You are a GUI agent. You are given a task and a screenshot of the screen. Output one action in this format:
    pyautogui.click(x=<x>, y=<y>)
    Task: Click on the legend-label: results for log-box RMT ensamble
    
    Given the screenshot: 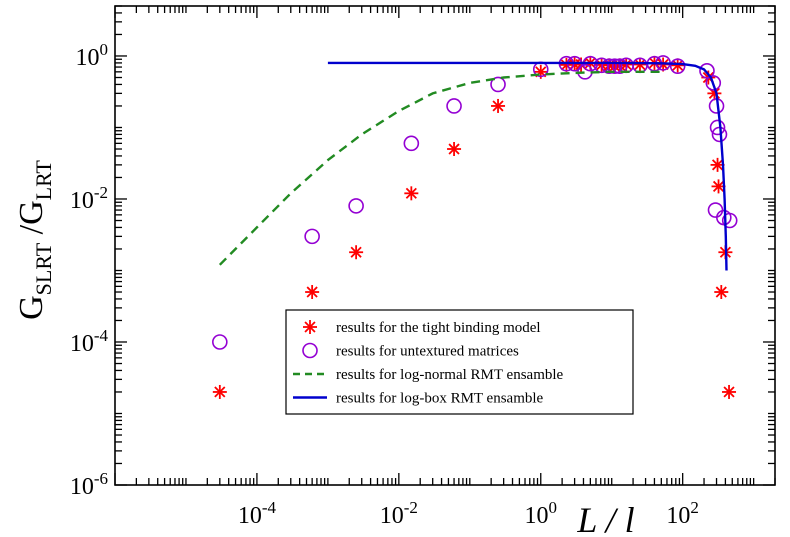 What is the action you would take?
    pyautogui.click(x=440, y=399)
    